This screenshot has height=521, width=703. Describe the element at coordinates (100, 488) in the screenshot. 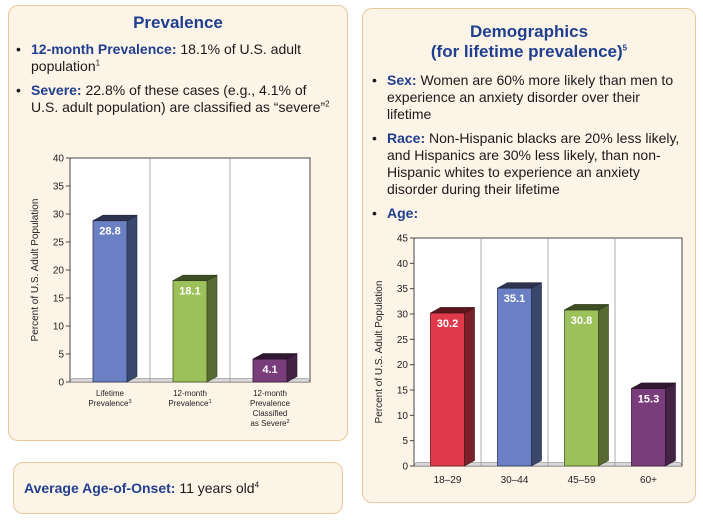

I see `onset-lead: Average Age-of-Onset:` at that location.